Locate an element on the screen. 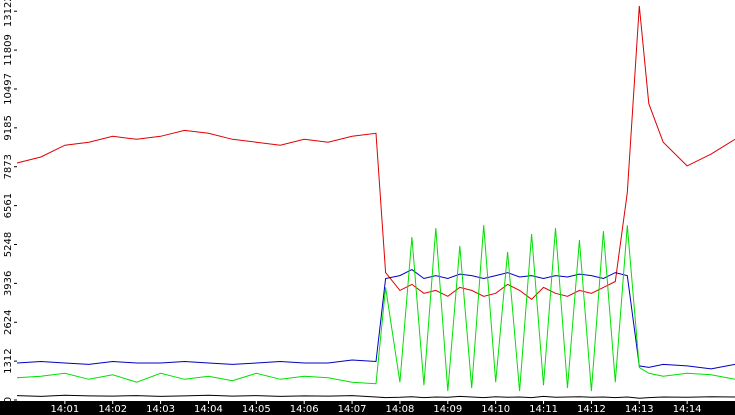 The image size is (735, 415). x-tick-label: 14:06 is located at coordinates (304, 409).